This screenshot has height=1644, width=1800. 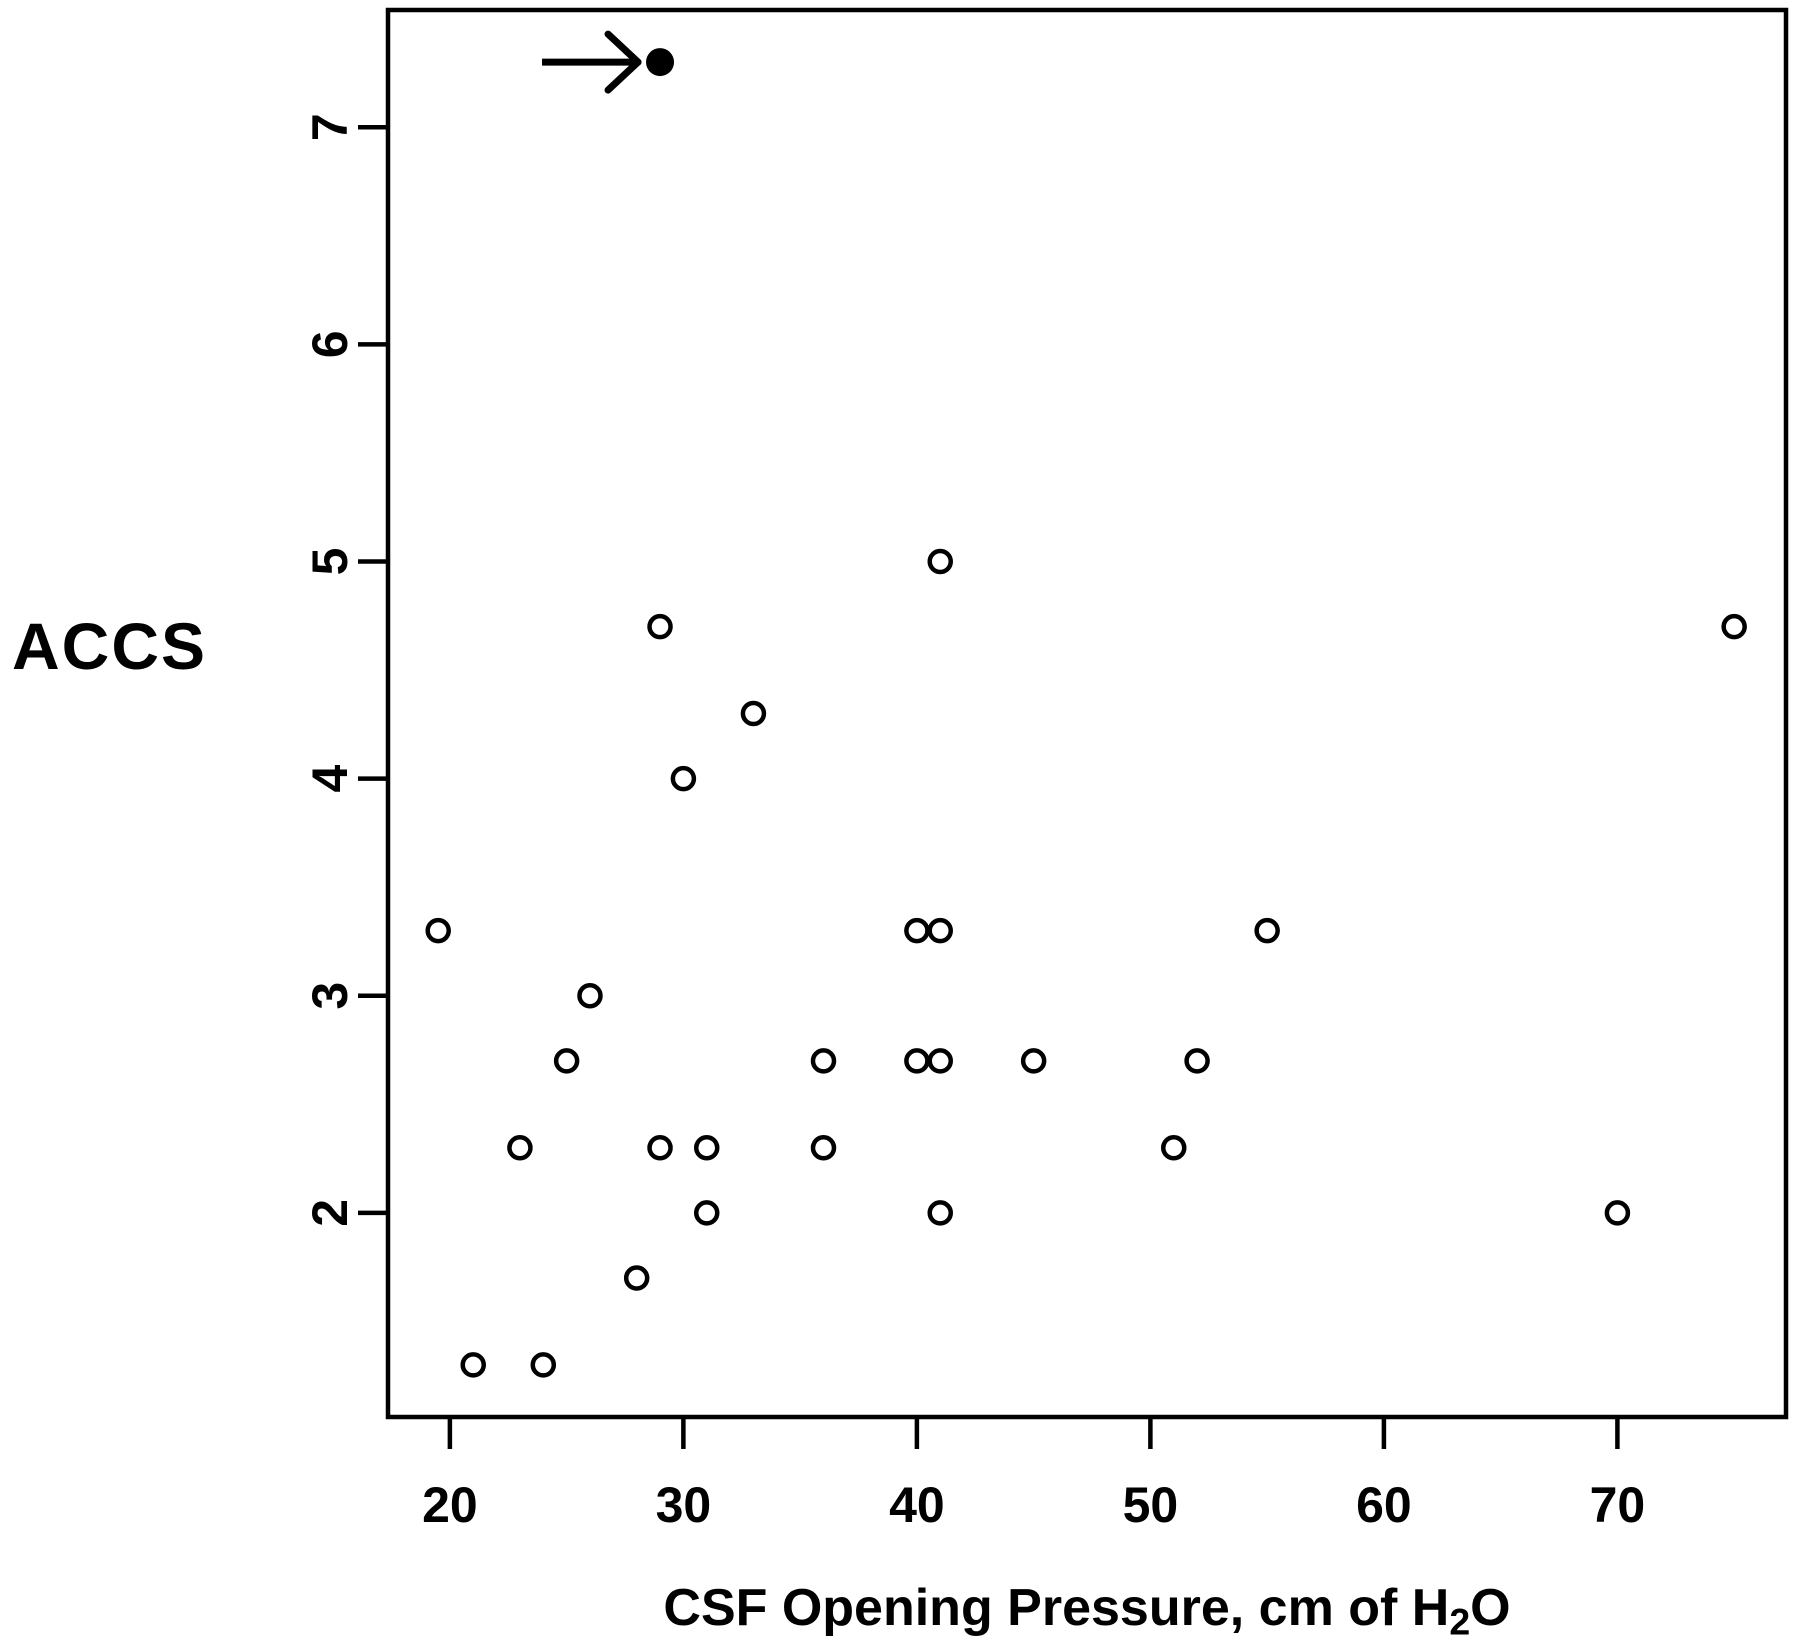 What do you see at coordinates (450, 1505) in the screenshot?
I see `x-tick-label: 20` at bounding box center [450, 1505].